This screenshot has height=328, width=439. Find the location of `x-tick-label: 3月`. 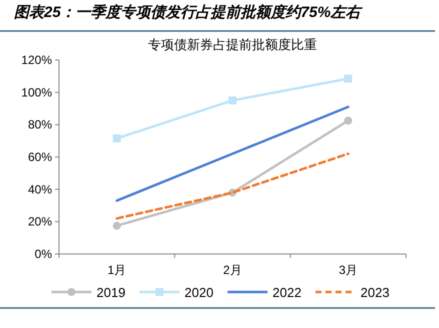

x-tick-label: 3月 is located at coordinates (348, 270).